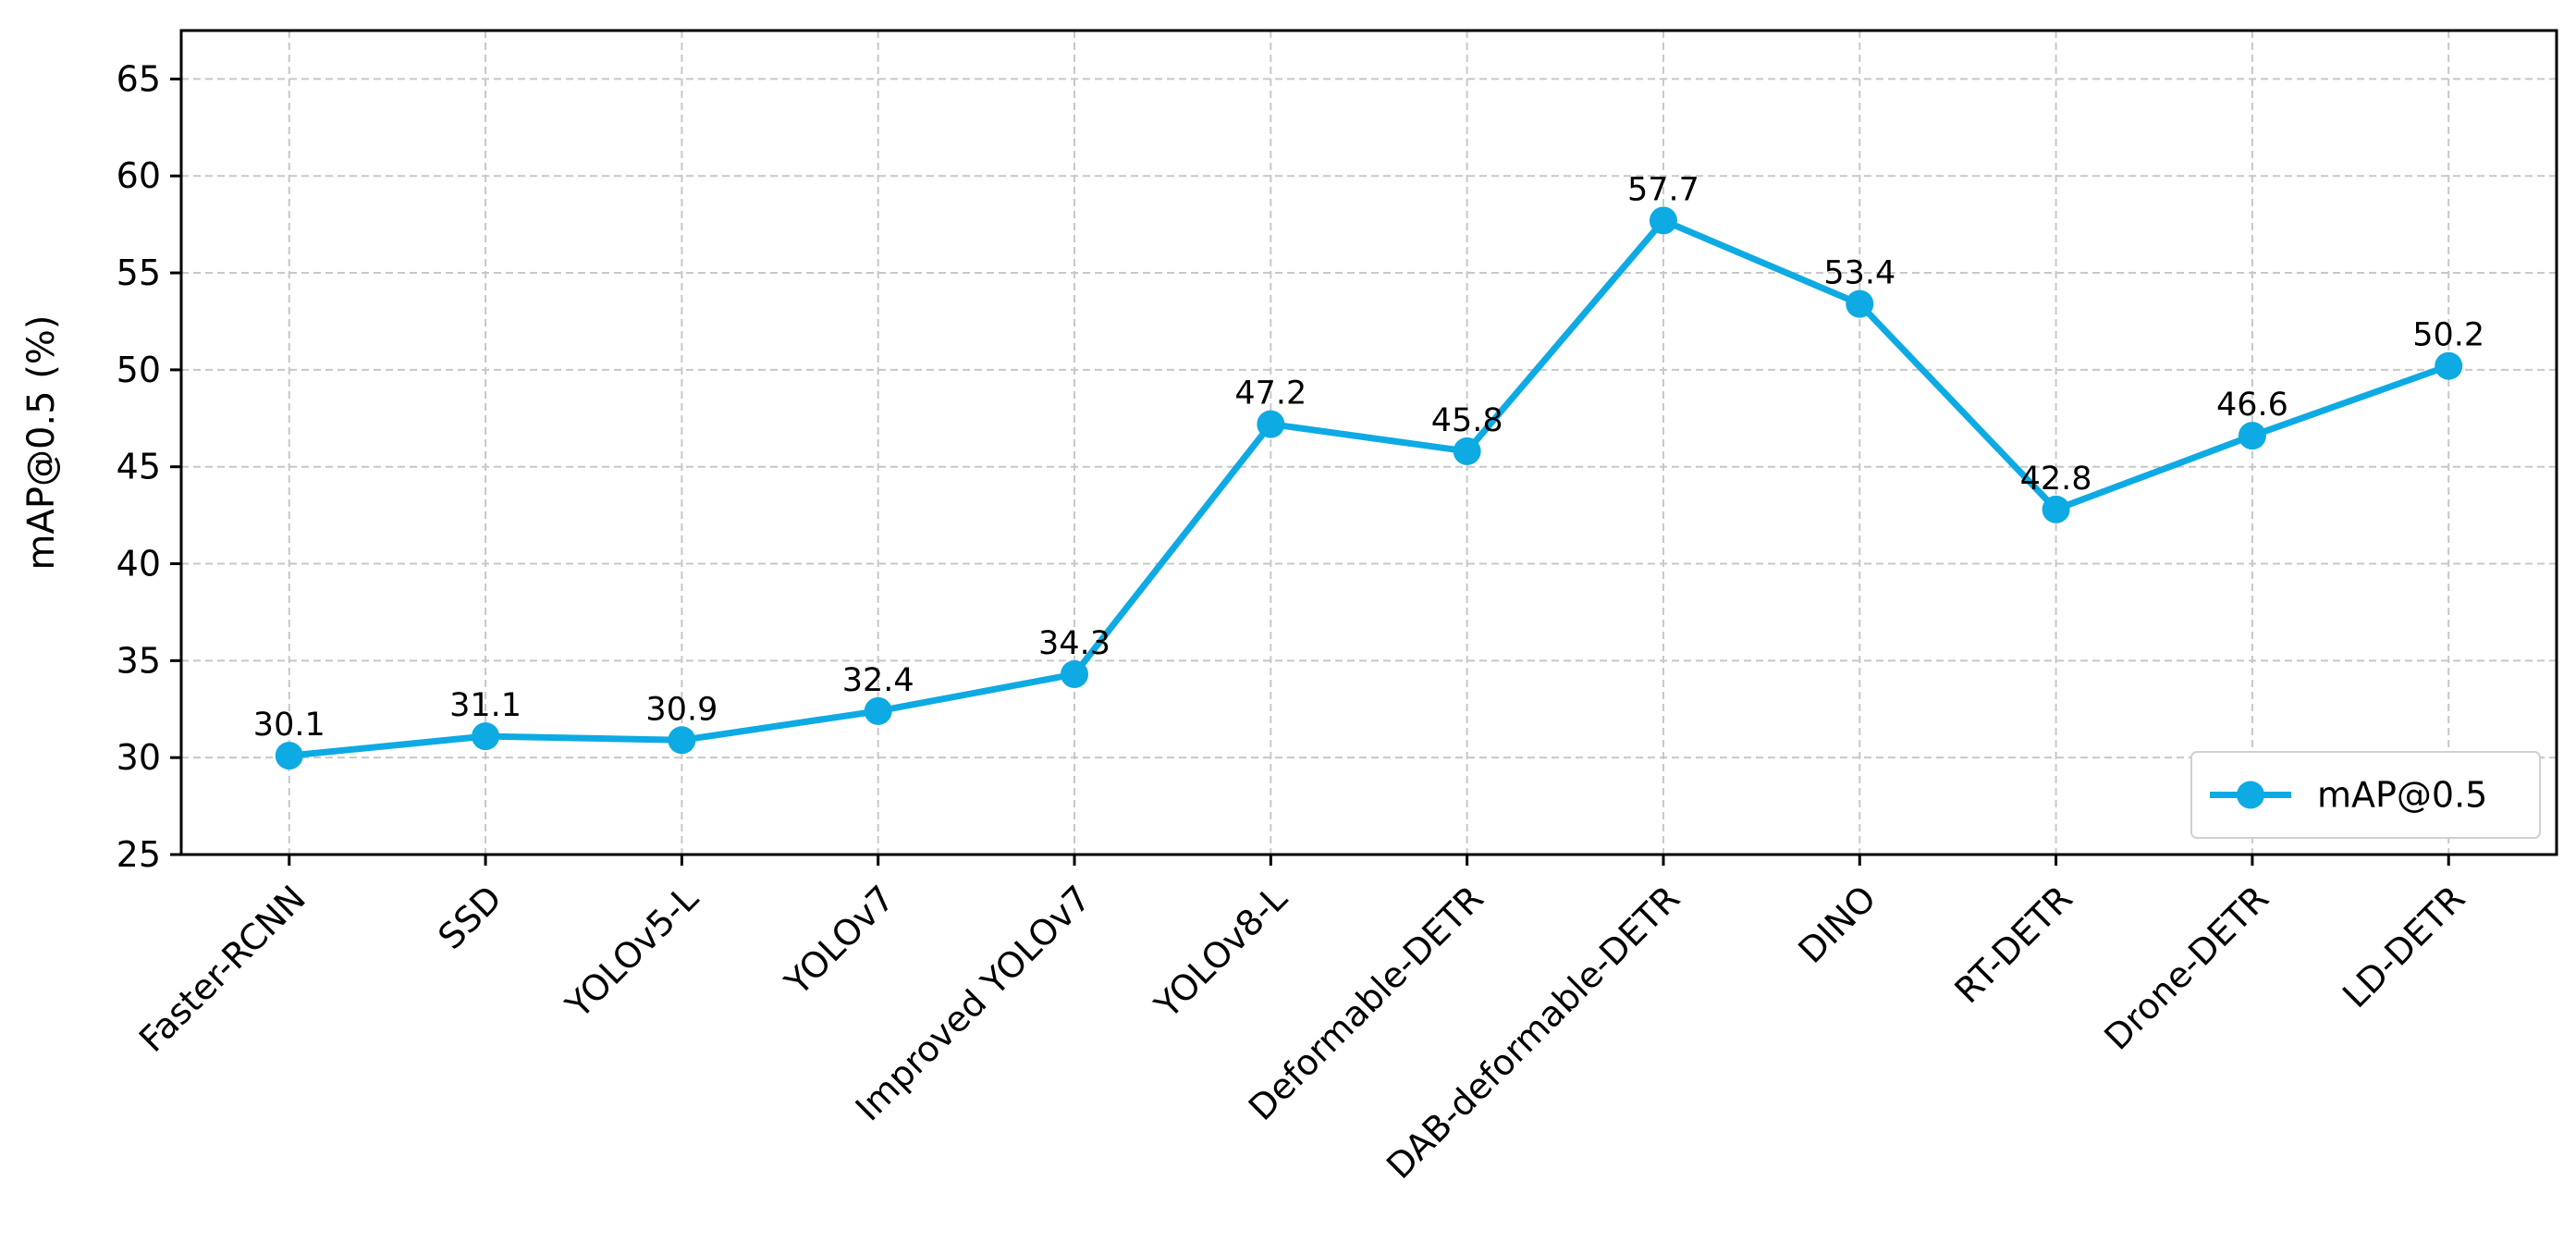 The width and height of the screenshot is (2576, 1255). What do you see at coordinates (139, 854) in the screenshot?
I see `y-tick-label: 25` at bounding box center [139, 854].